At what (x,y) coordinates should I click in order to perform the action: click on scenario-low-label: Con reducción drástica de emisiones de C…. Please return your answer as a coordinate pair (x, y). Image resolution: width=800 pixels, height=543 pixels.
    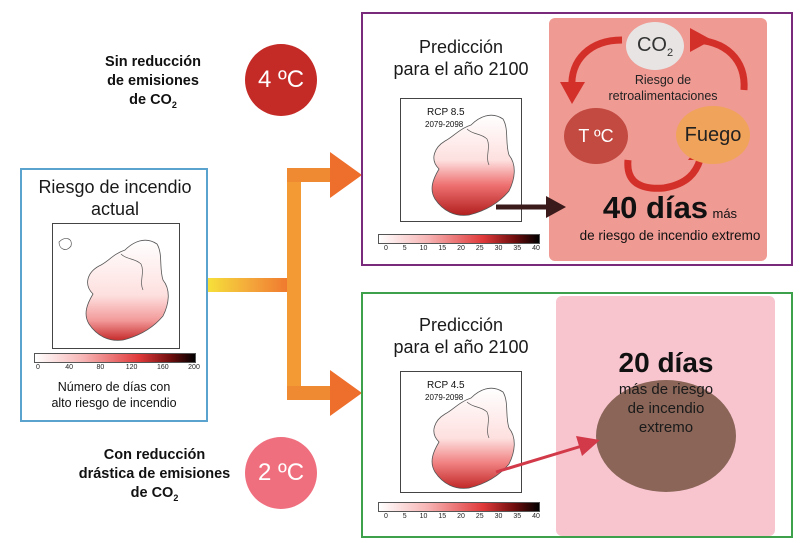
    Looking at the image, I should click on (154, 475).